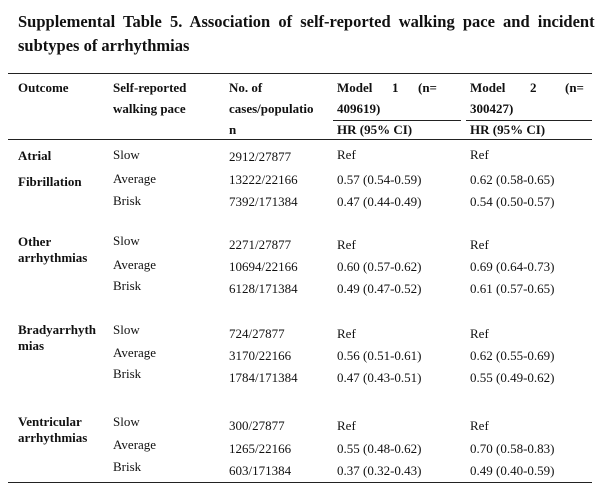 The height and width of the screenshot is (485, 600). I want to click on cases-cell: 1784/171384, so click(263, 377).